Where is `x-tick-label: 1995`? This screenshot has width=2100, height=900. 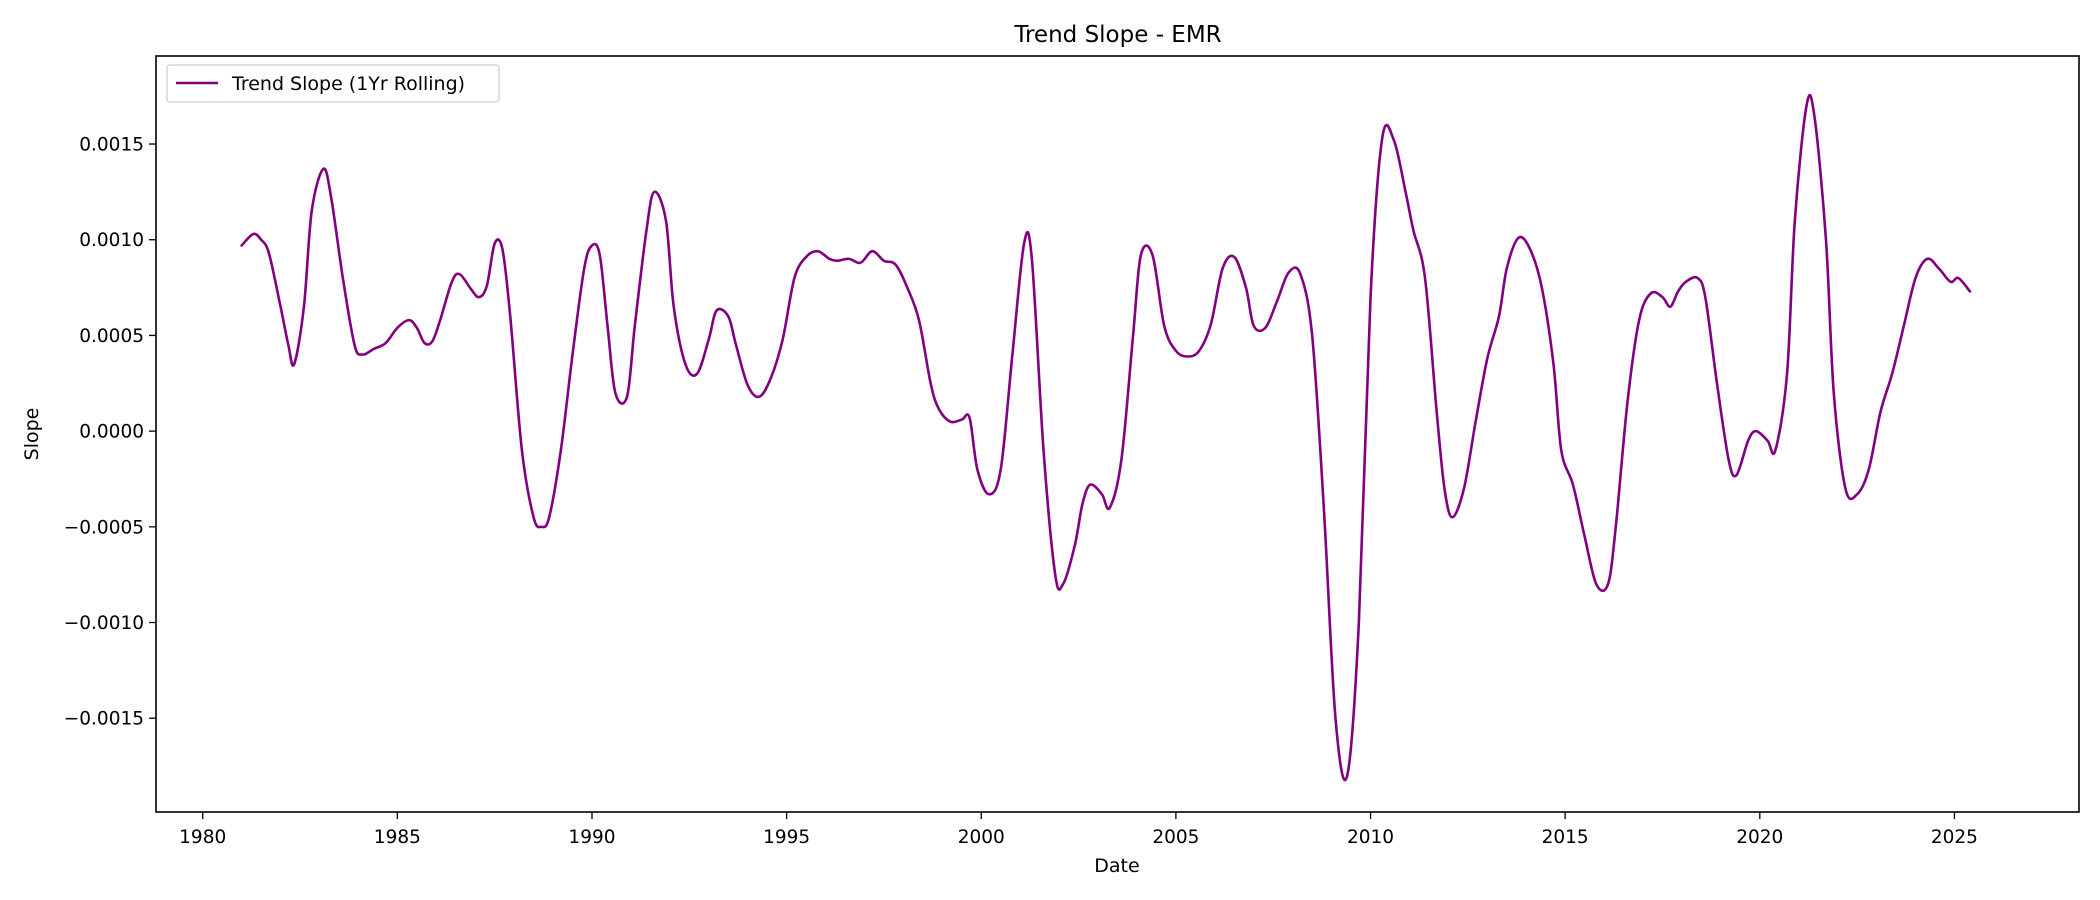 x-tick-label: 1995 is located at coordinates (786, 837).